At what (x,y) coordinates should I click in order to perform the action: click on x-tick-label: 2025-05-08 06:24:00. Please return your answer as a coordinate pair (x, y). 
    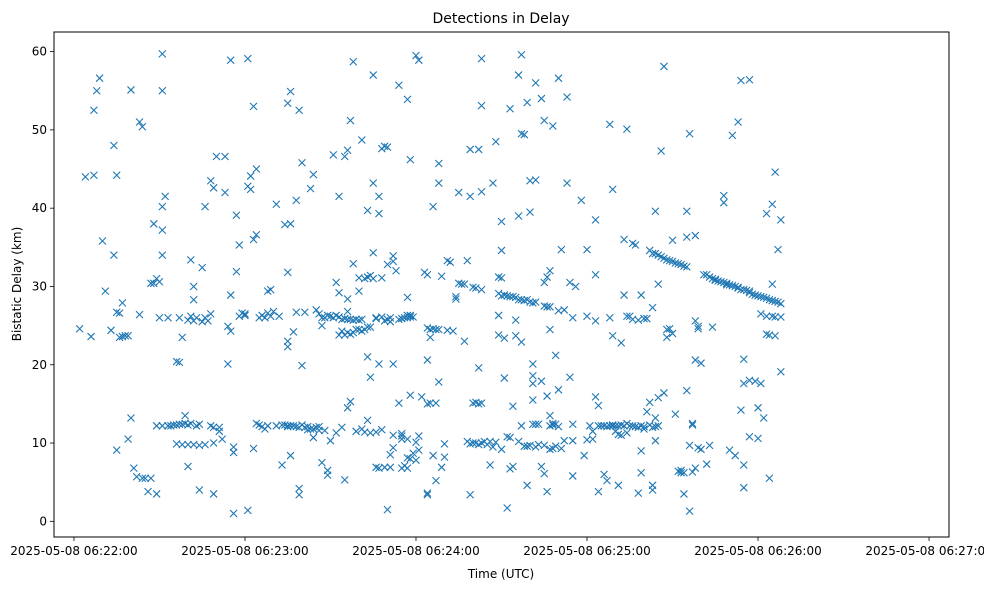
    Looking at the image, I should click on (415, 551).